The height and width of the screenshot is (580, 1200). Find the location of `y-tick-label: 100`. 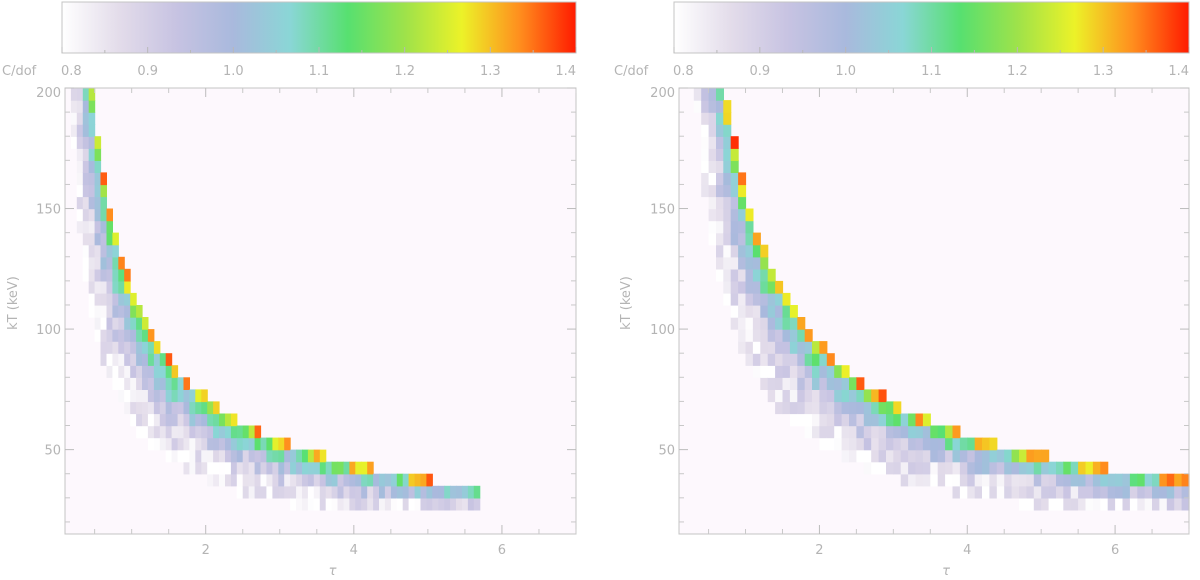

y-tick-label: 100 is located at coordinates (48, 330).